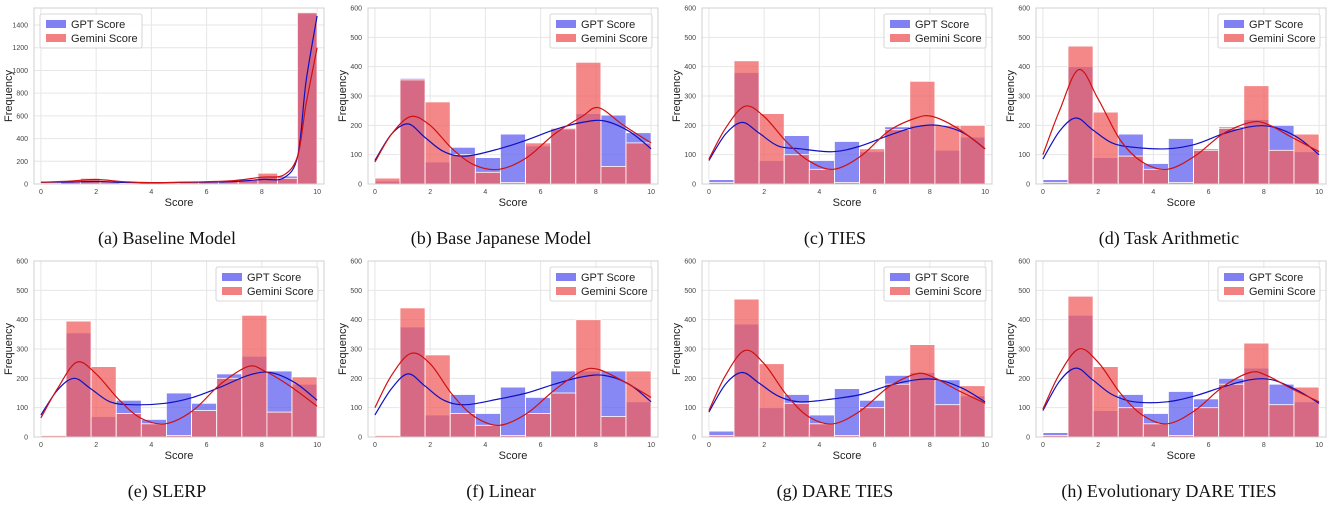 The image size is (1336, 506). I want to click on y-tick-label: 1200, so click(20, 48).